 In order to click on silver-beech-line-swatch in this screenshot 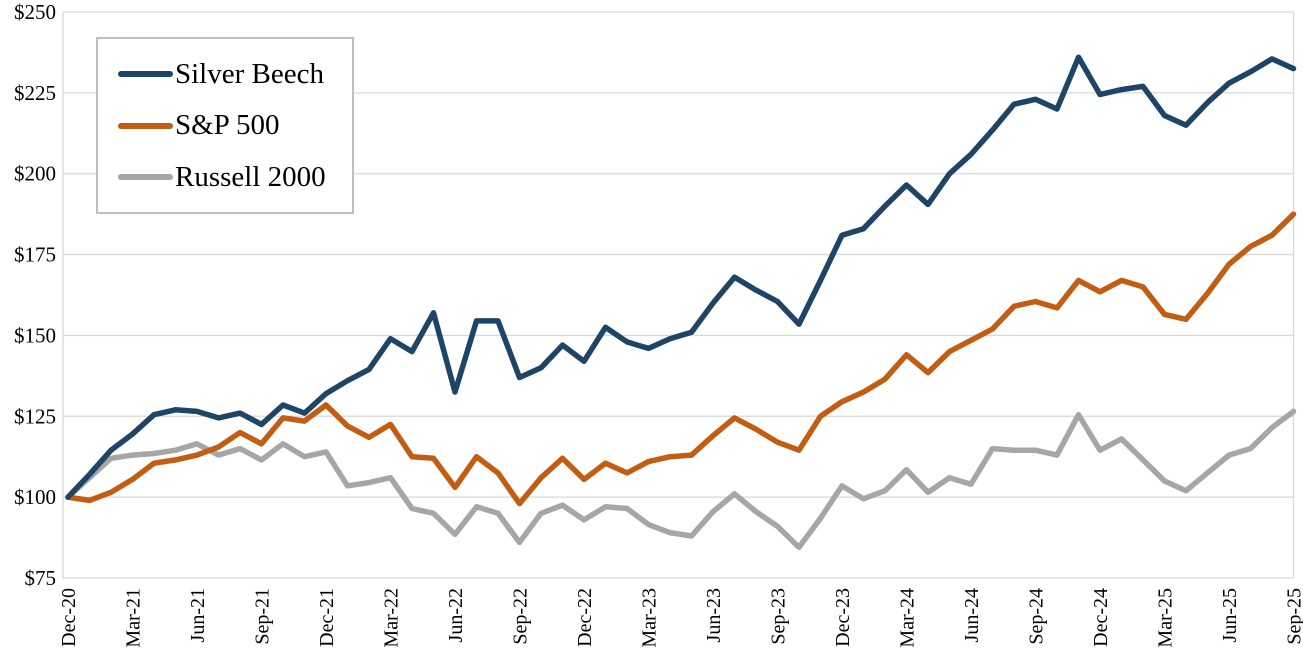, I will do `click(145, 74)`.